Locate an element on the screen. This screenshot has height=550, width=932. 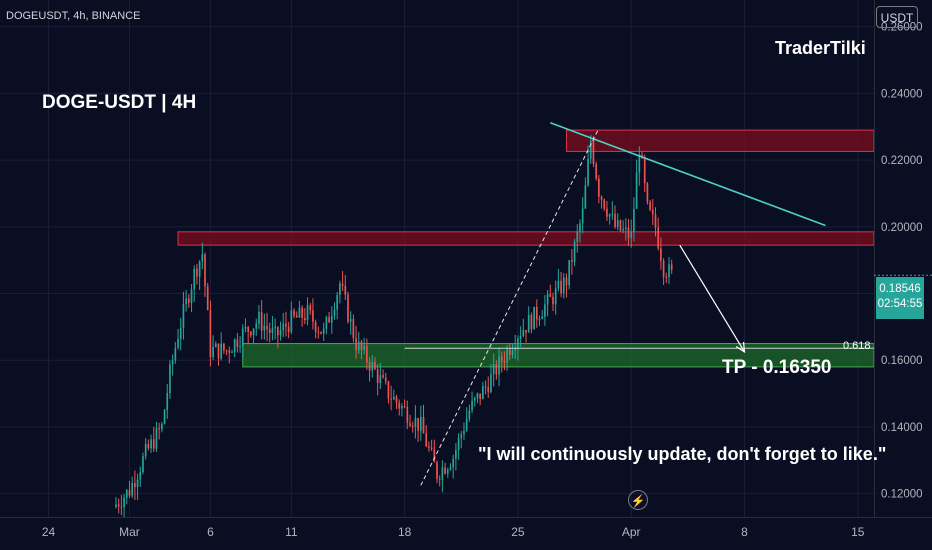
lightning-icon: ⚡ is located at coordinates (638, 500).